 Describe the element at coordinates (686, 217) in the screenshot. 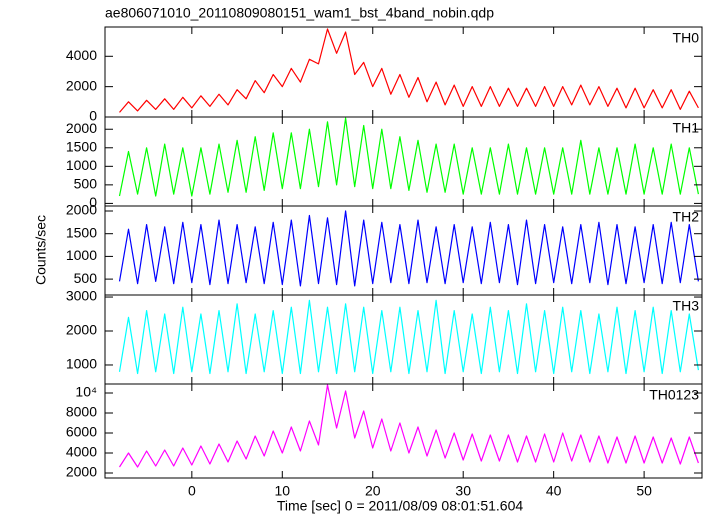

I see `legend-label: TH2` at that location.